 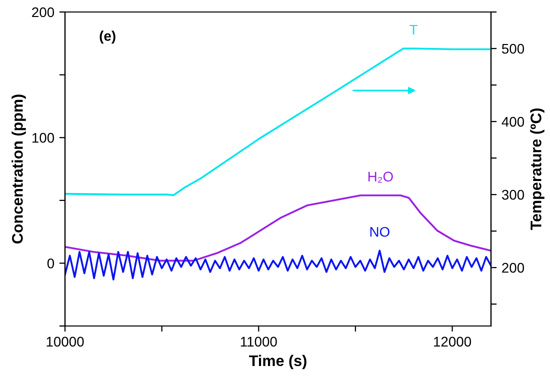 What do you see at coordinates (537, 169) in the screenshot?
I see `y2-axis-title: Temperature (ºC)` at bounding box center [537, 169].